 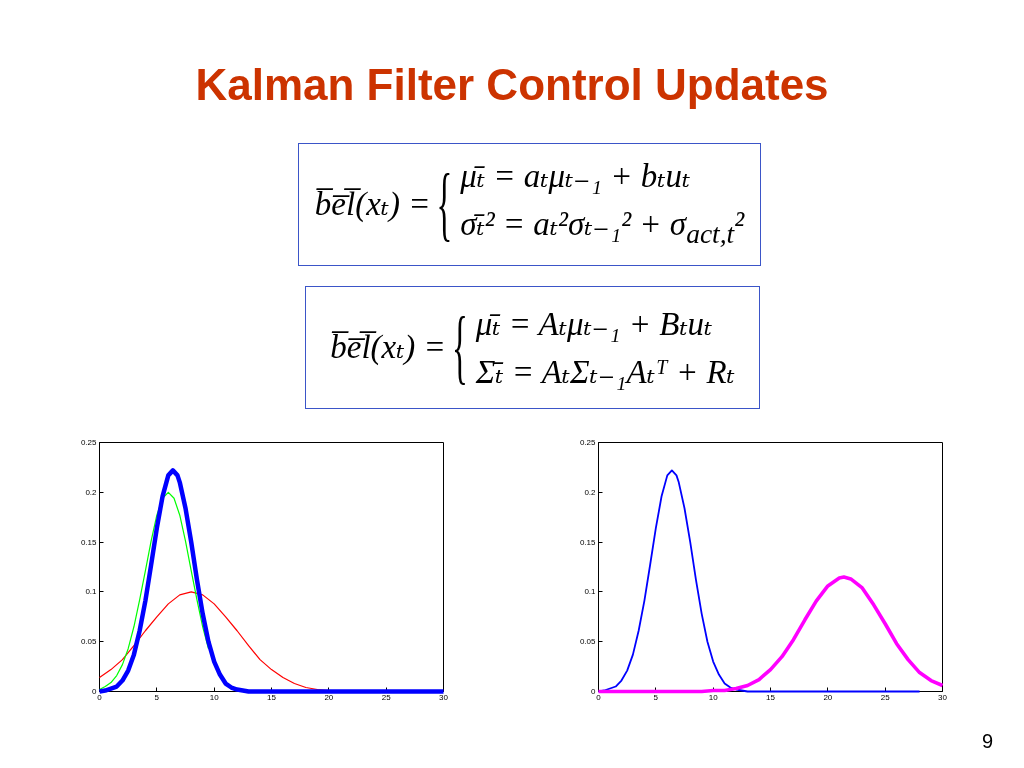 I want to click on text: σ̄ₜ² = aₜ²σₜ₋₁² + σ$_{act,t}$², so click(x=602, y=227).